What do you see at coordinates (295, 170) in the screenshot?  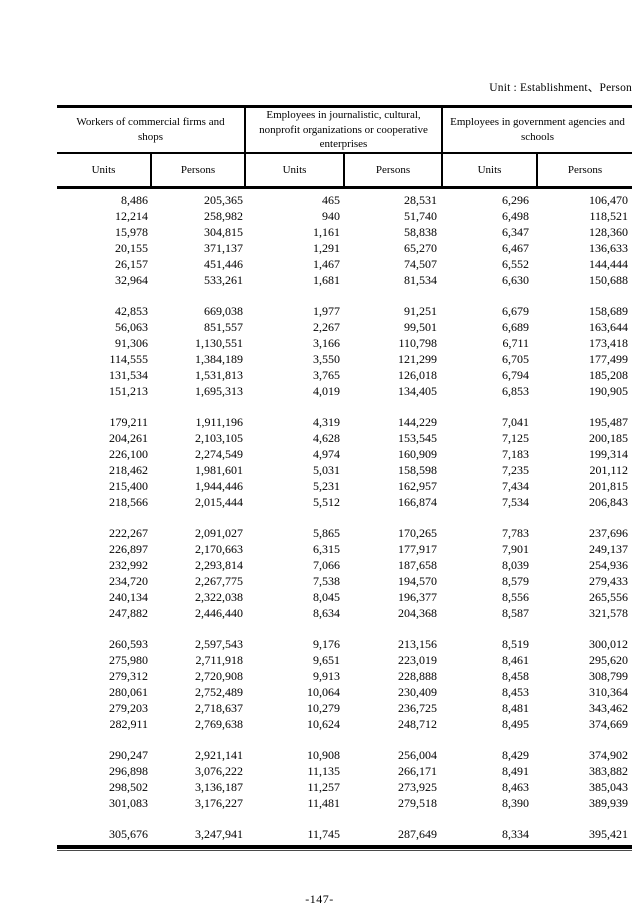 I see `subheader-units-2: Units` at bounding box center [295, 170].